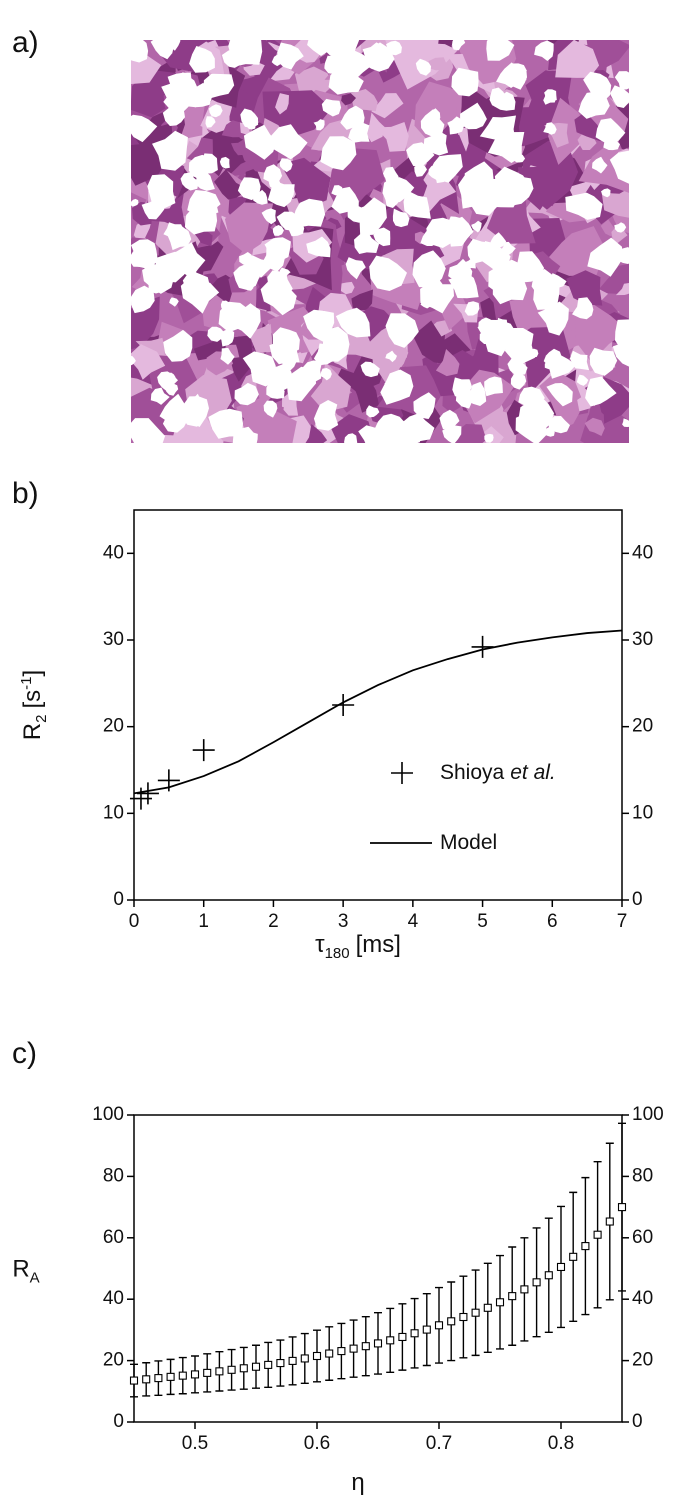 The width and height of the screenshot is (679, 1502). What do you see at coordinates (118, 1421) in the screenshot?
I see `y-tick-label: 0` at bounding box center [118, 1421].